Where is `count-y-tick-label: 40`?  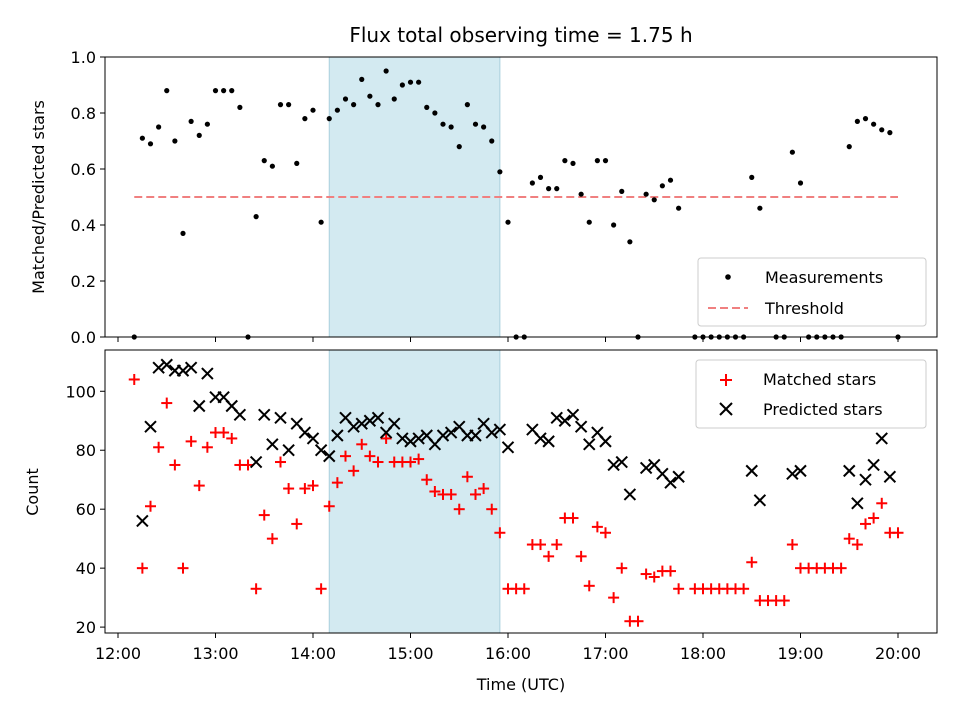 count-y-tick-label: 40 is located at coordinates (86, 568).